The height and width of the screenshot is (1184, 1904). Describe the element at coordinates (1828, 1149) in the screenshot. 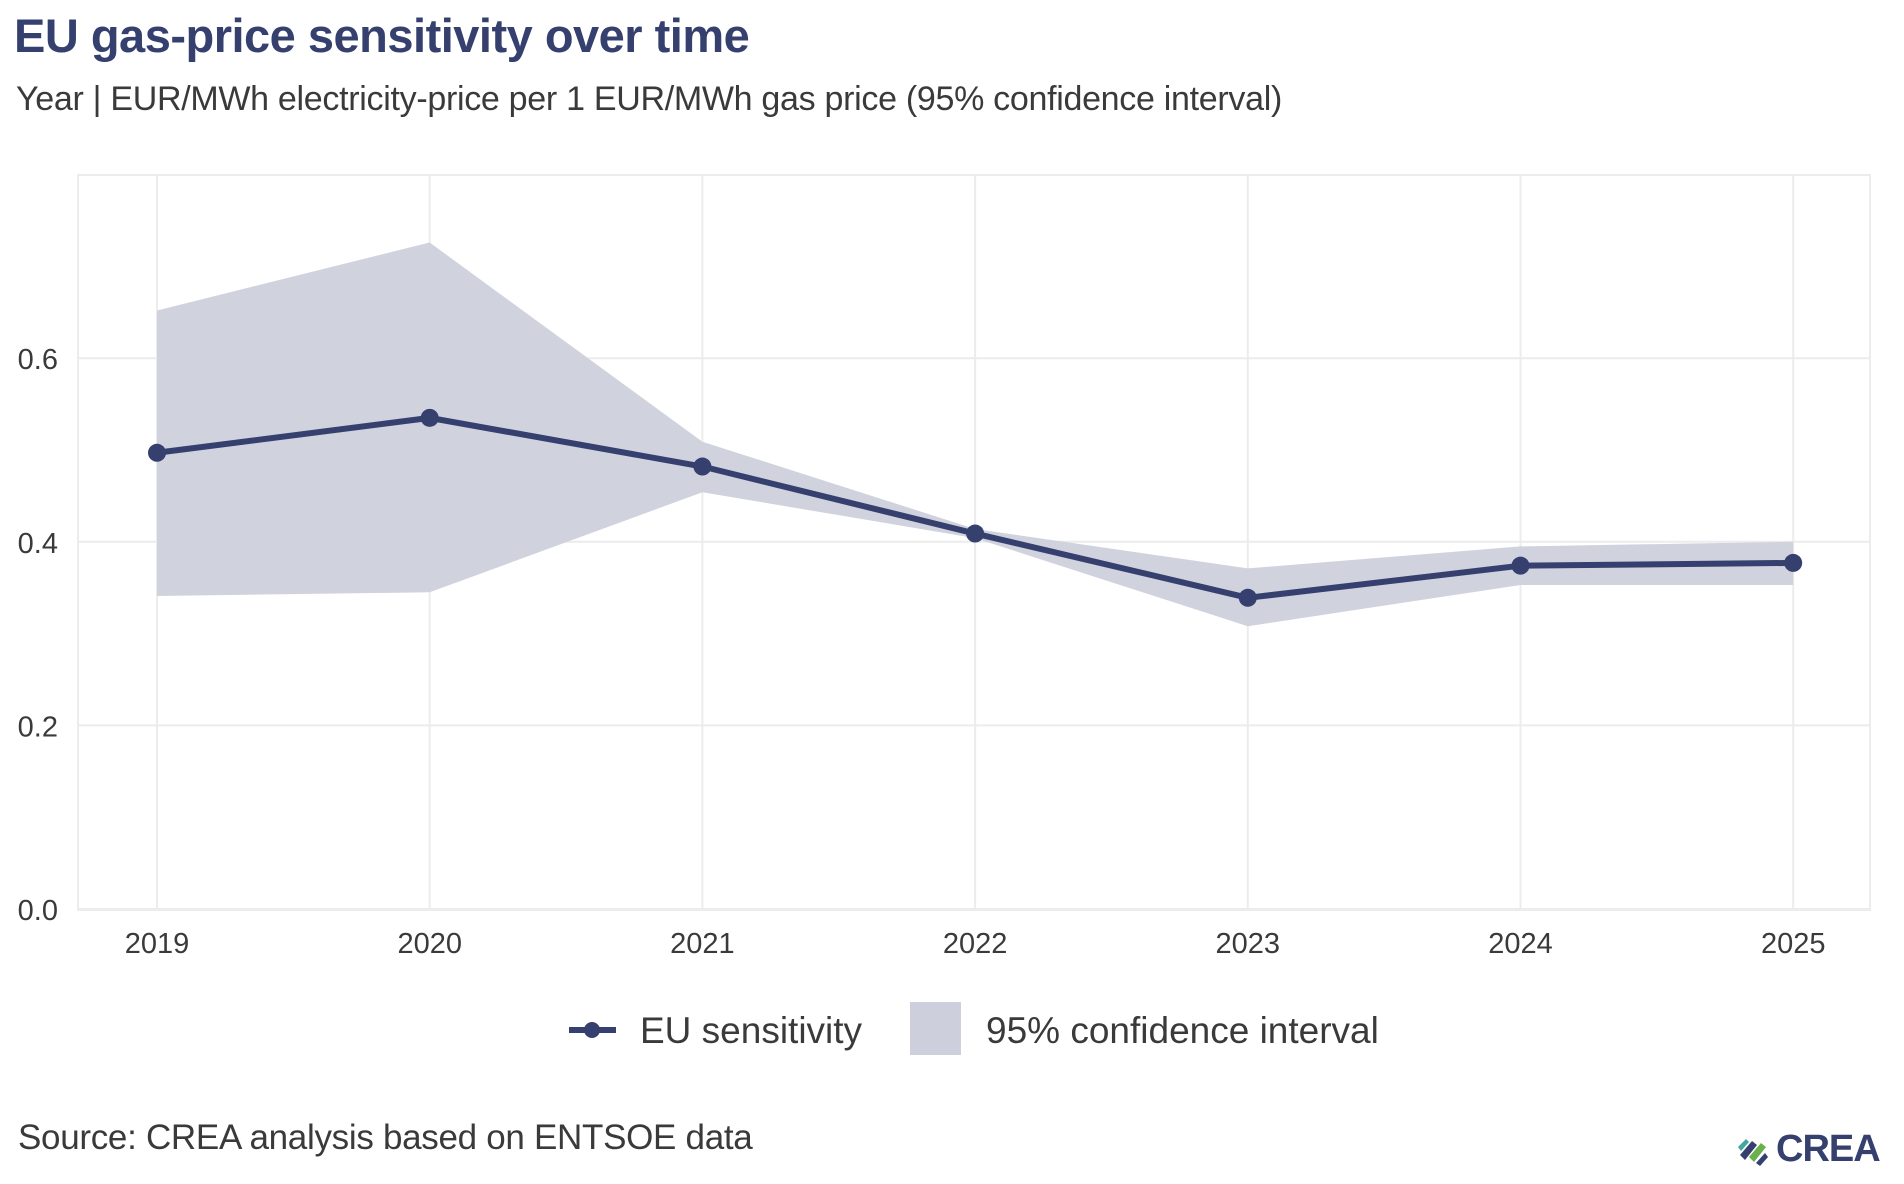

I see `crea-logo-text: CREA` at that location.